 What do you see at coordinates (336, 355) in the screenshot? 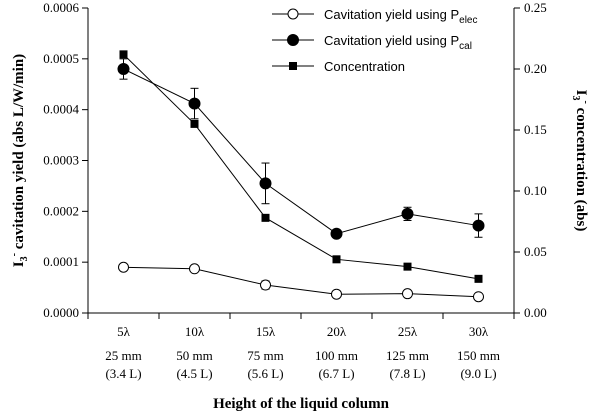
I see `category-label: 100 mm` at bounding box center [336, 355].